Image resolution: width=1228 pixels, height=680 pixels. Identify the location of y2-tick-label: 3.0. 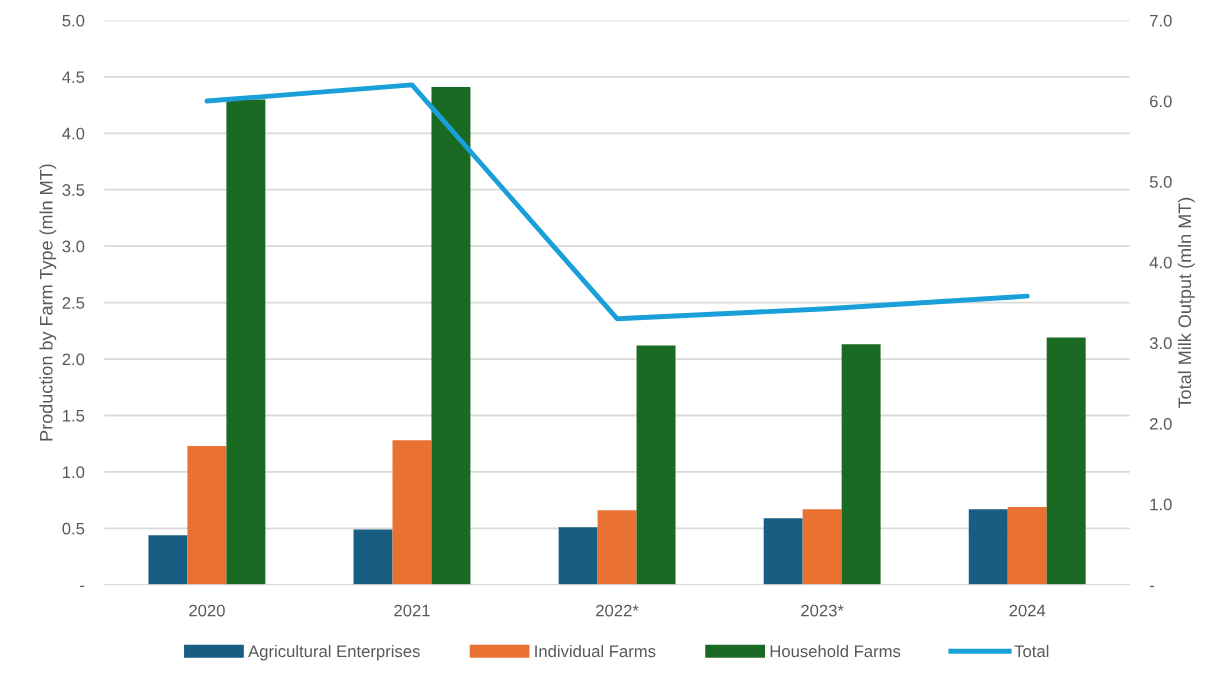
(1160, 343).